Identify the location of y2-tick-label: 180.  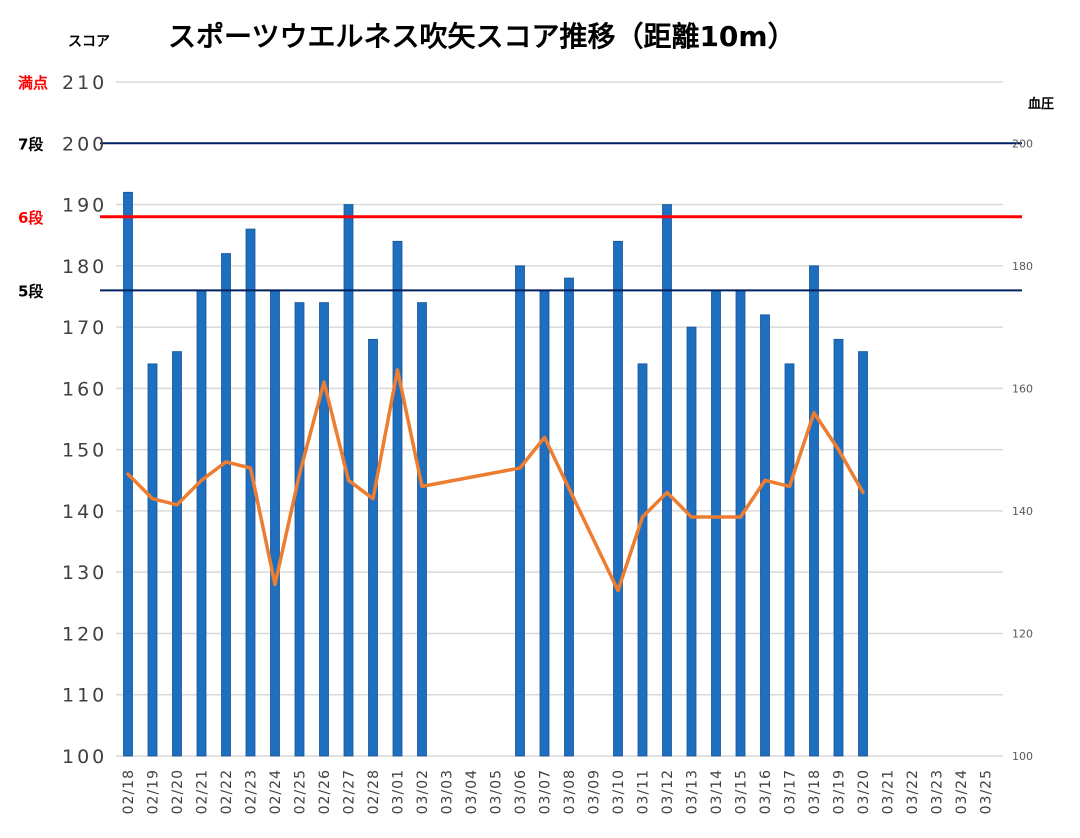
(1022, 266).